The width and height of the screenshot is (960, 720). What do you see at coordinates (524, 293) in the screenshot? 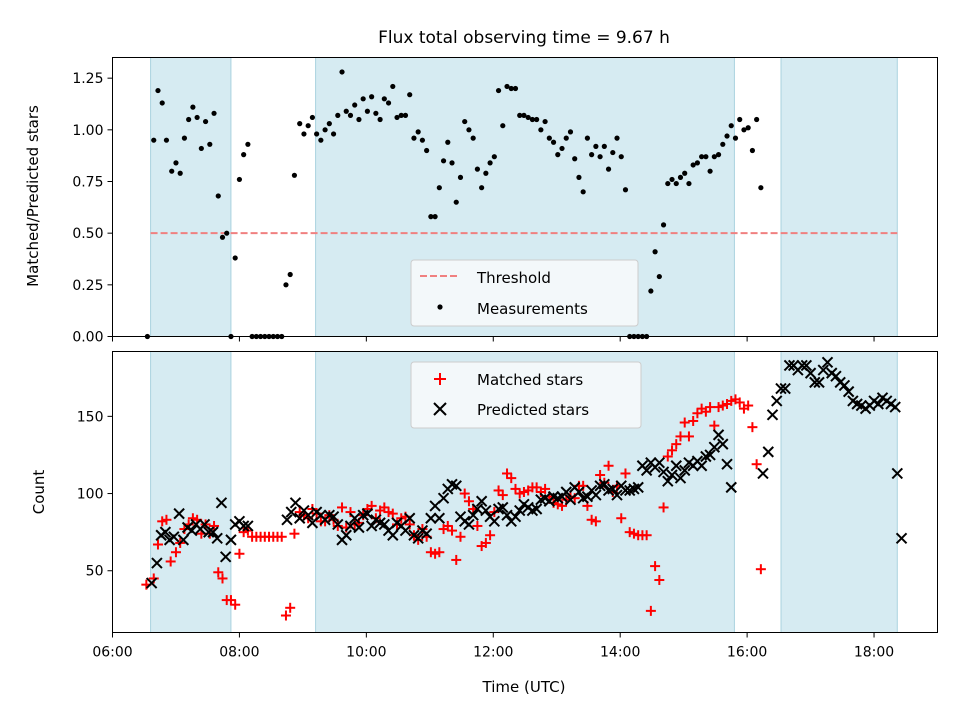
I see `top-legend: Threshold Measurements` at bounding box center [524, 293].